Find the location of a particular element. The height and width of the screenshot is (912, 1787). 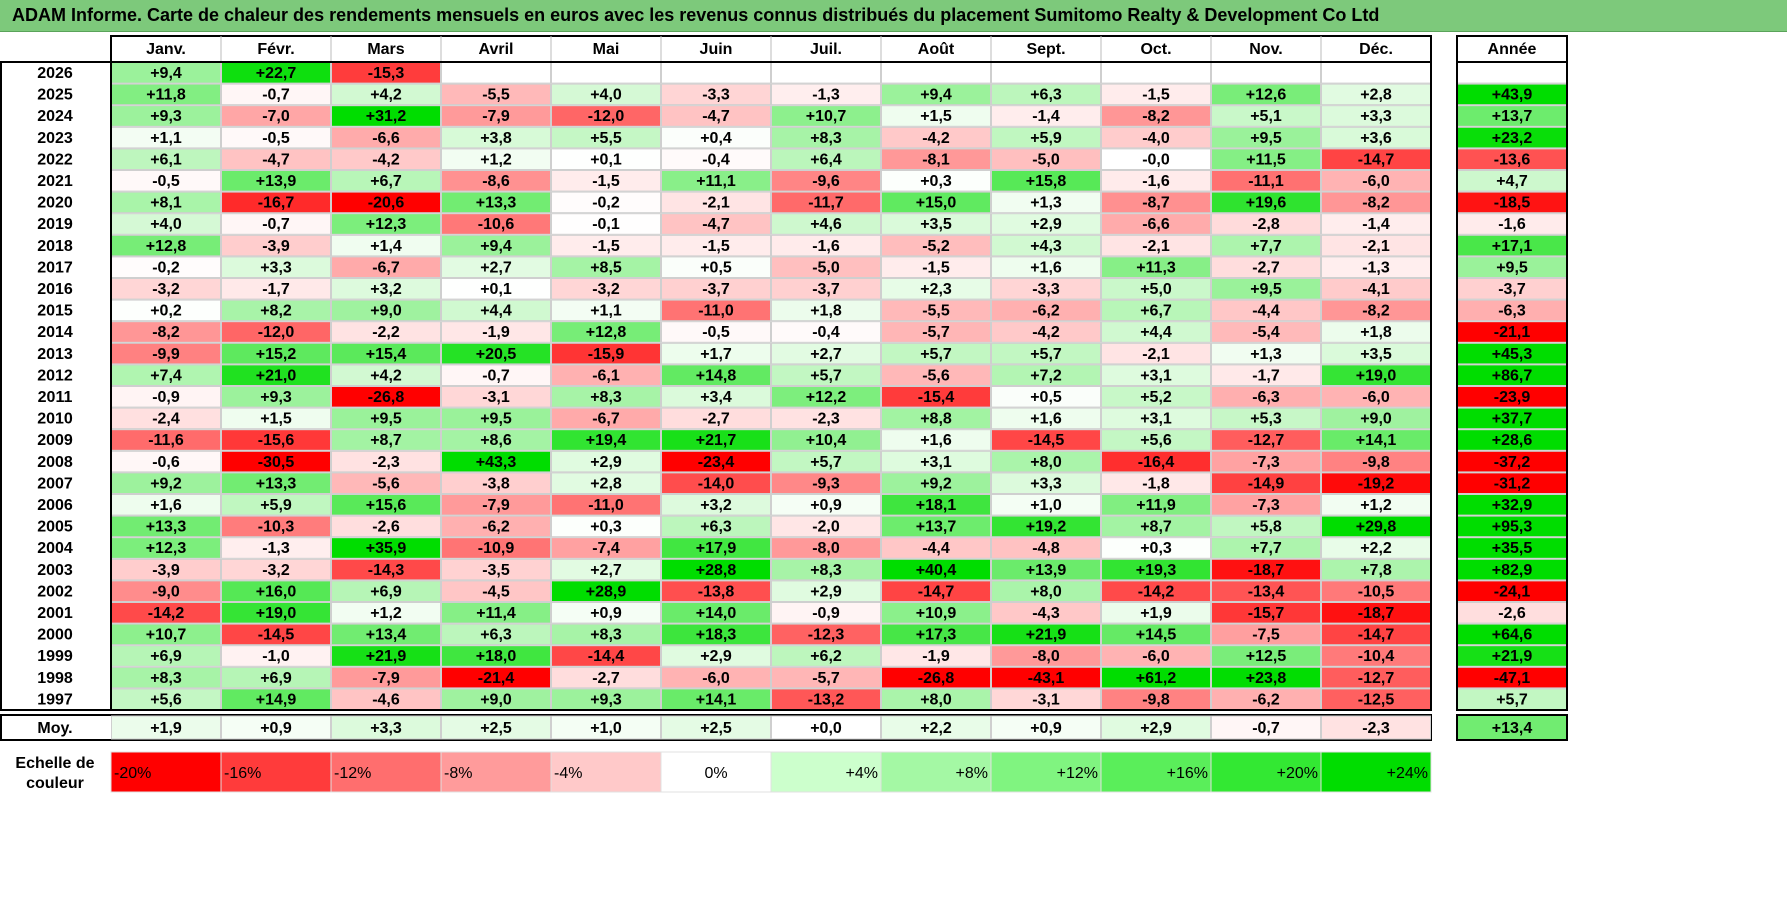

cell-value: -12,7 is located at coordinates (1266, 440).